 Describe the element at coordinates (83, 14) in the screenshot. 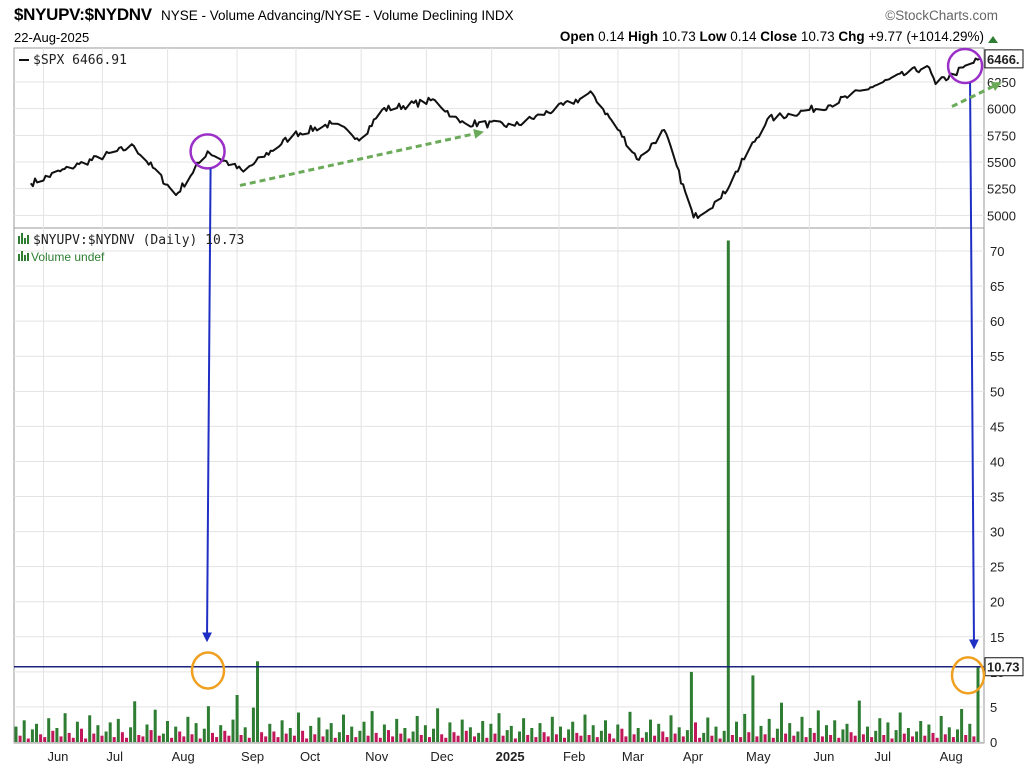

I see `symbol-title: $NYUPV:$NYDNV` at that location.